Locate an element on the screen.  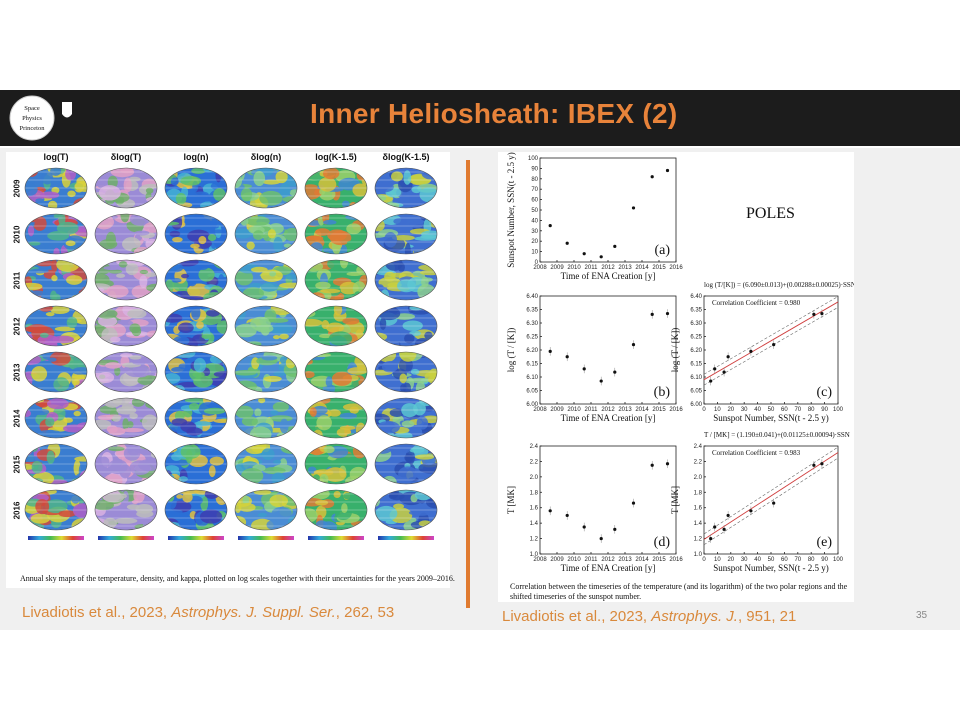
y-tick-label: 2.4 is located at coordinates (534, 447).